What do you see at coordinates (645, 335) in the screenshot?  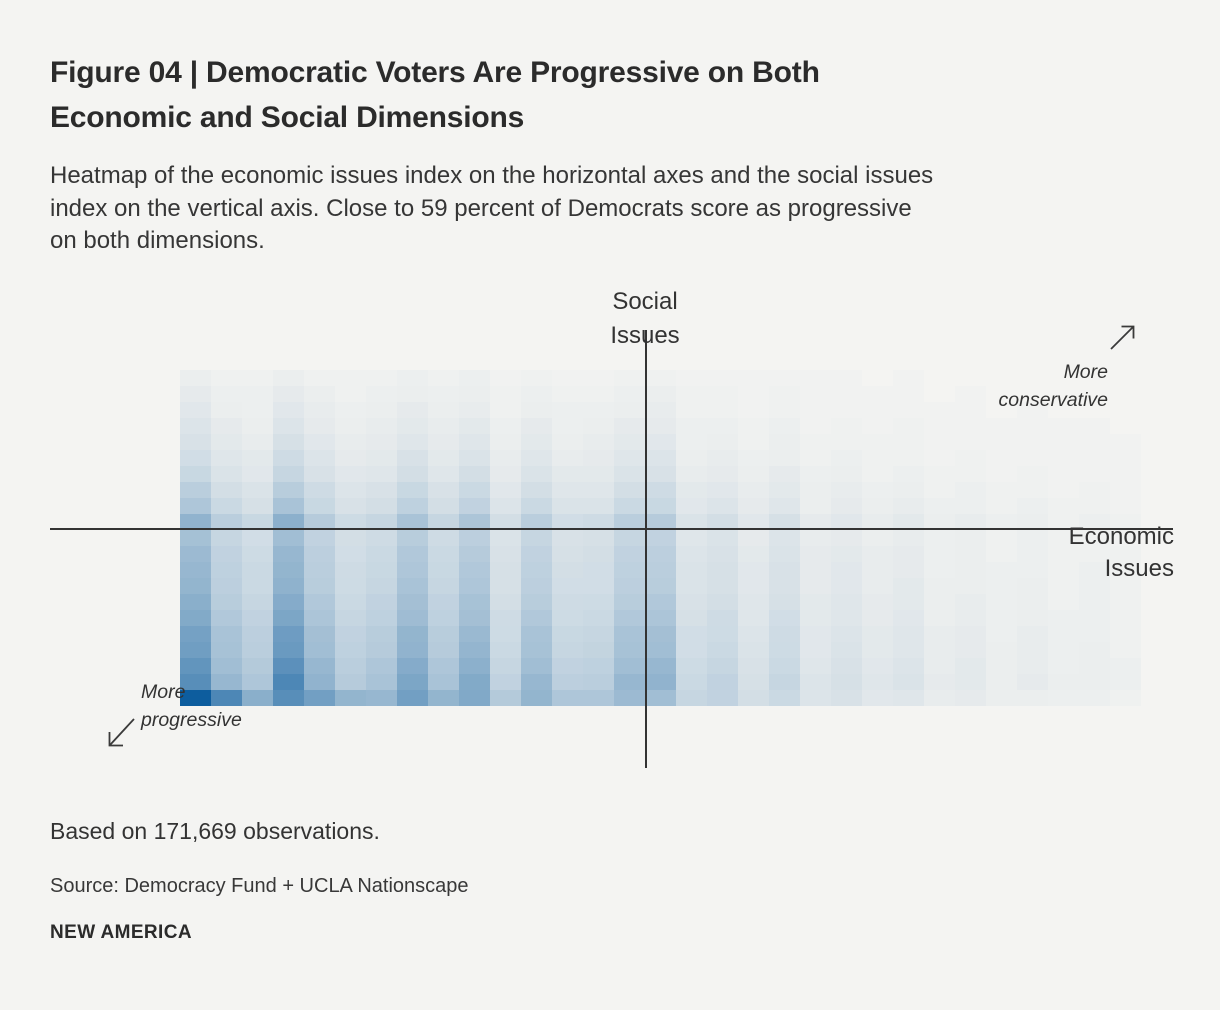 I see `y-axis-label-line2: Issues` at bounding box center [645, 335].